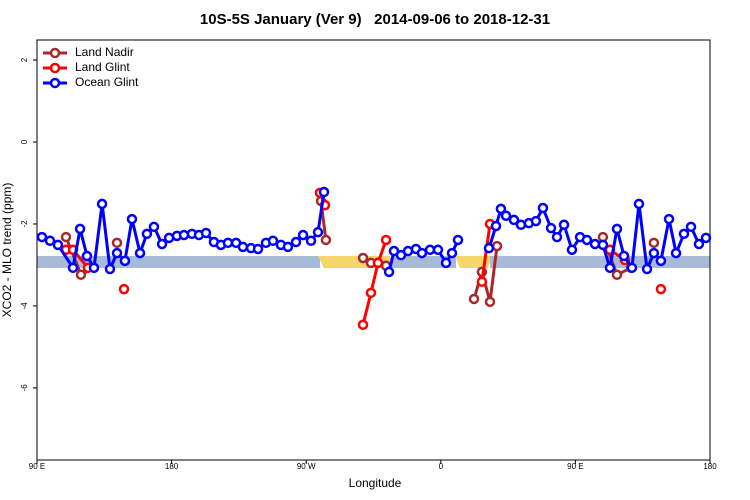 This screenshot has width=750, height=500. I want to click on legend-label: Land Nadir, so click(104, 52).